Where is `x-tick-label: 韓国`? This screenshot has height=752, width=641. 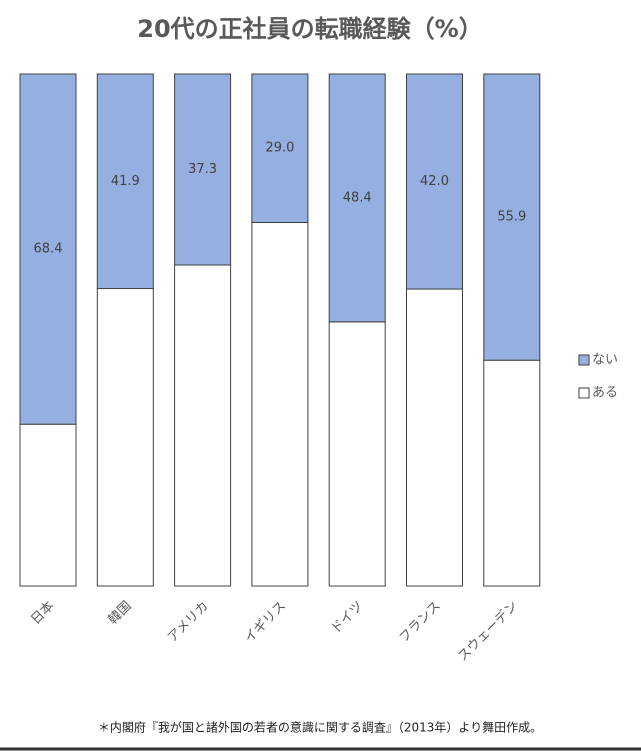 x-tick-label: 韓国 is located at coordinates (120, 613).